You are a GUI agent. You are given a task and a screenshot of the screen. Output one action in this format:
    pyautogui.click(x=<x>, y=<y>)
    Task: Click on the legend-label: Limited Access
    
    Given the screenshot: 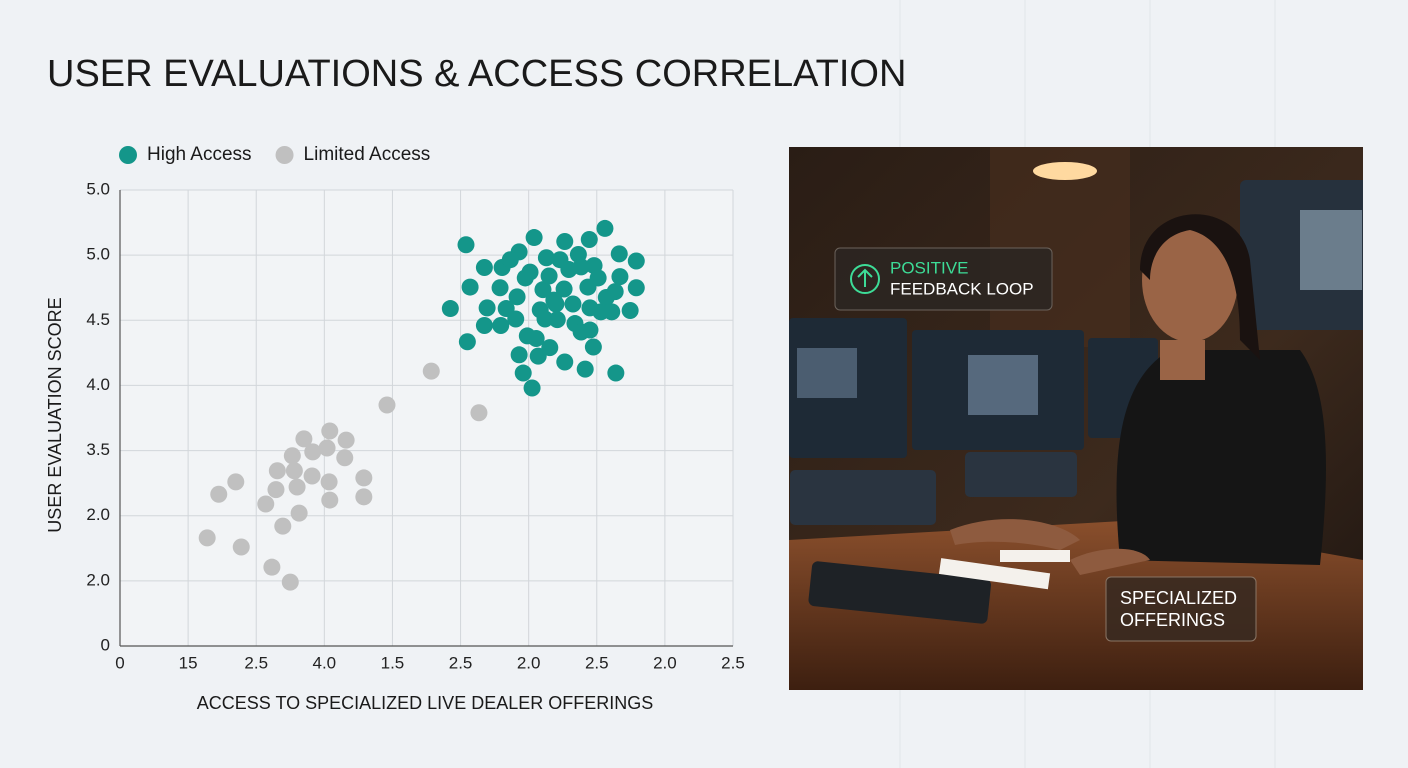 What is the action you would take?
    pyautogui.click(x=367, y=154)
    